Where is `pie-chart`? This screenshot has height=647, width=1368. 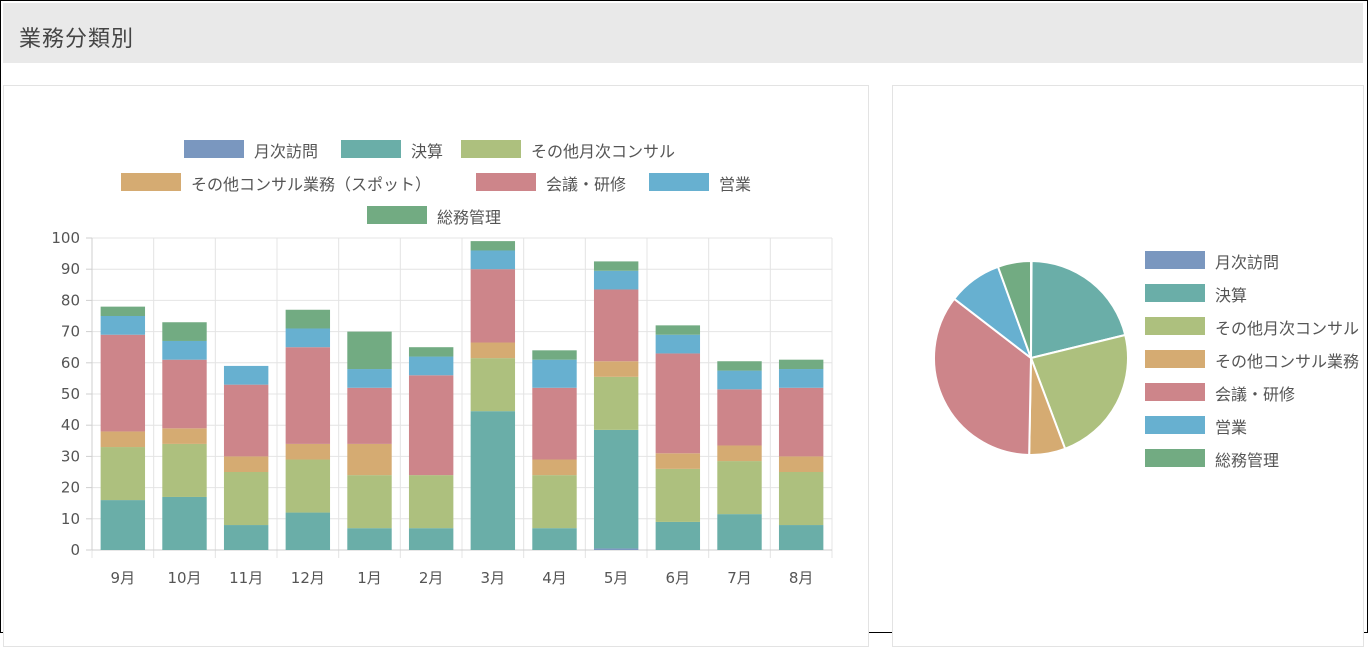 pie-chart is located at coordinates (1031, 358).